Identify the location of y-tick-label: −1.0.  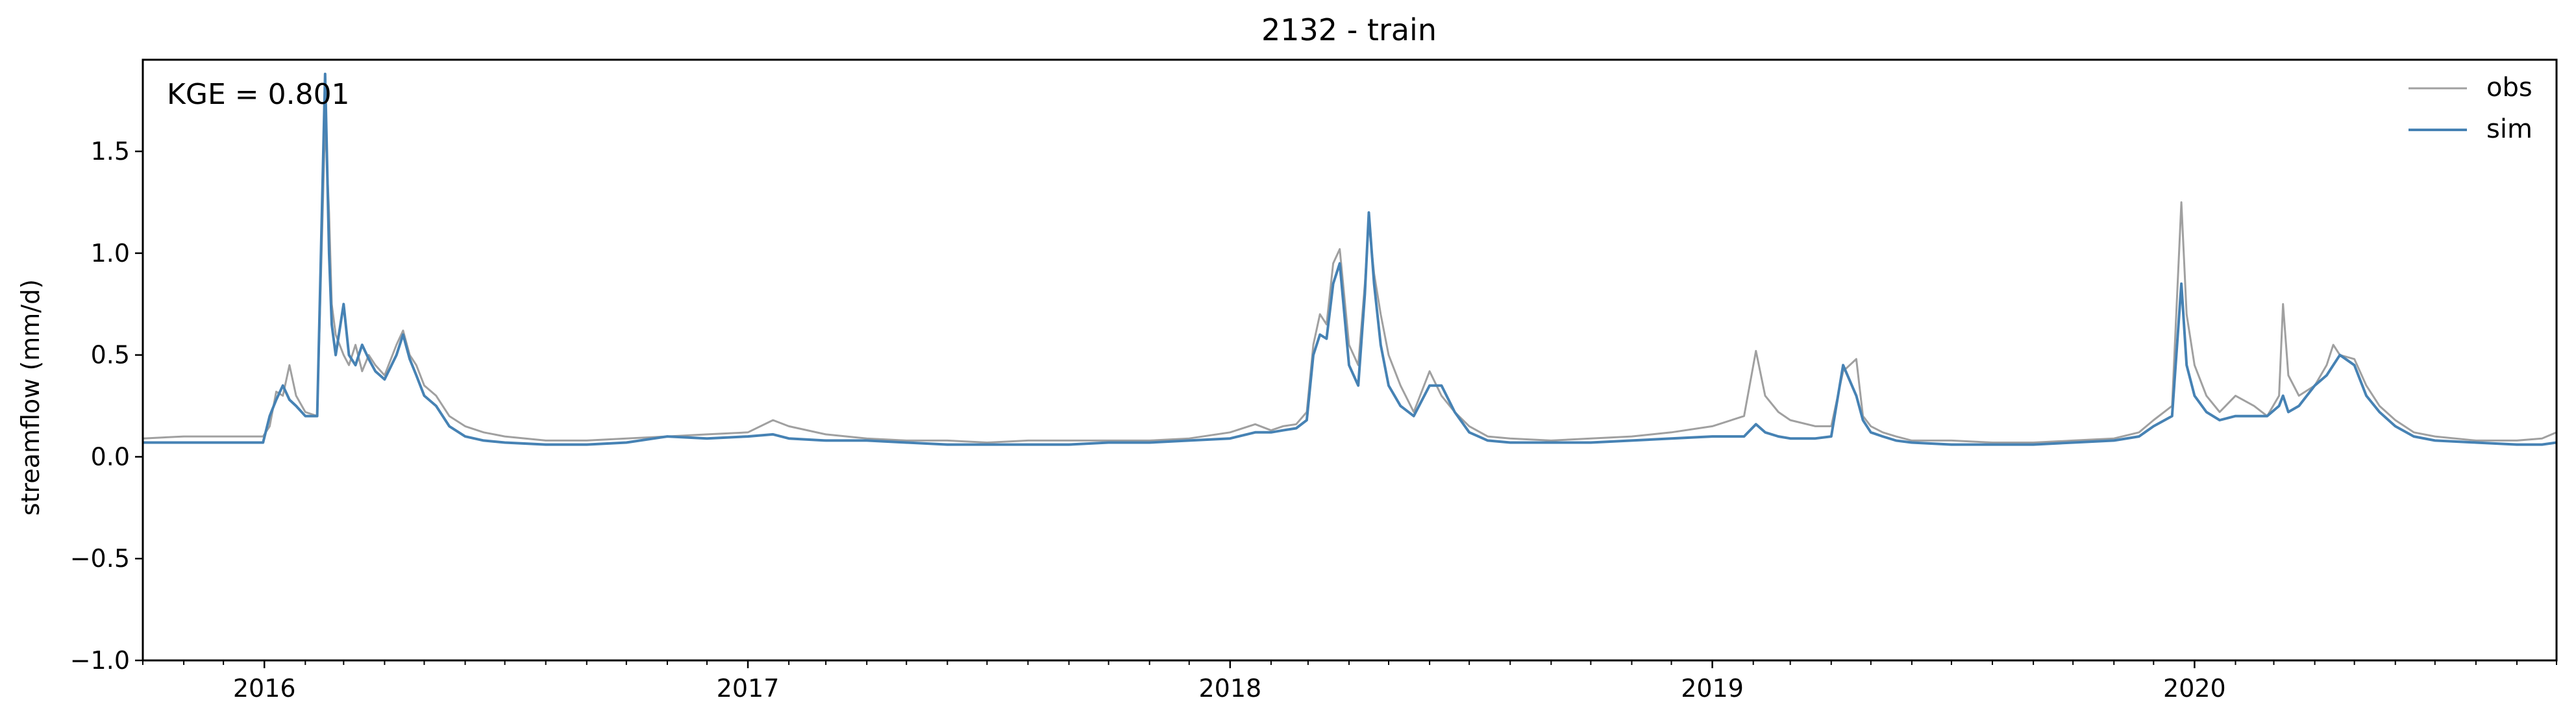
(100, 660).